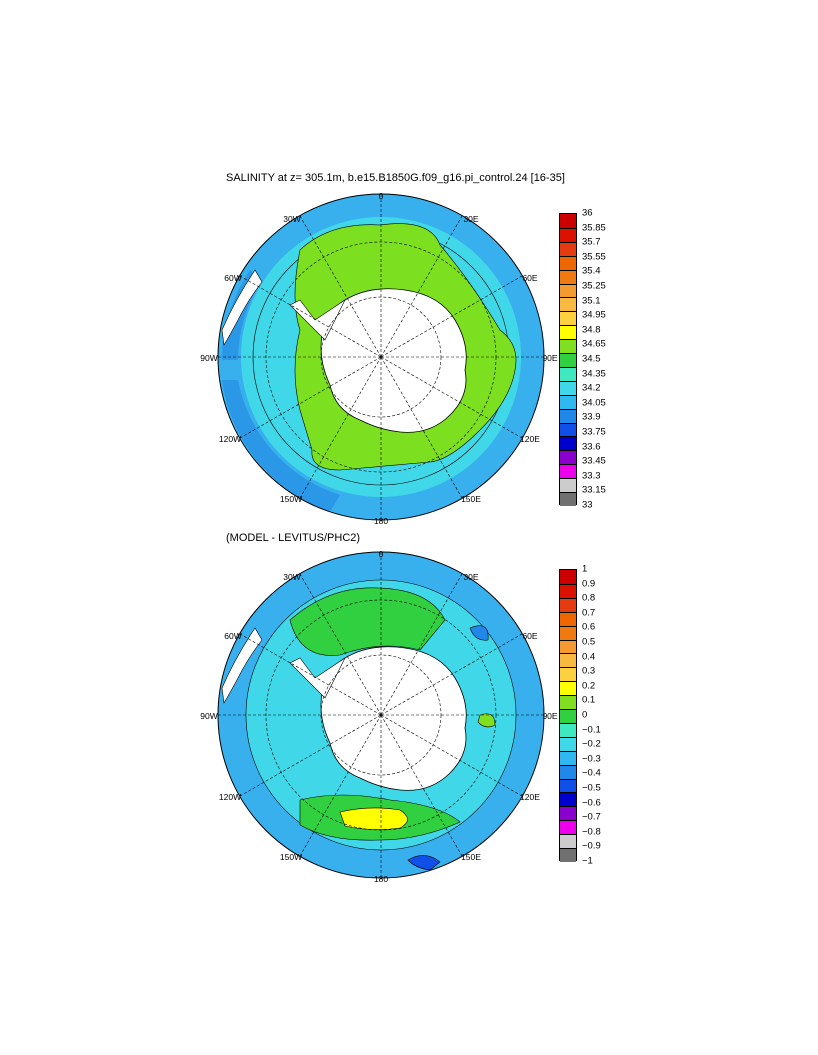 The image size is (818, 1055). What do you see at coordinates (589, 671) in the screenshot?
I see `difference-colorbar-label-7: 0.3` at bounding box center [589, 671].